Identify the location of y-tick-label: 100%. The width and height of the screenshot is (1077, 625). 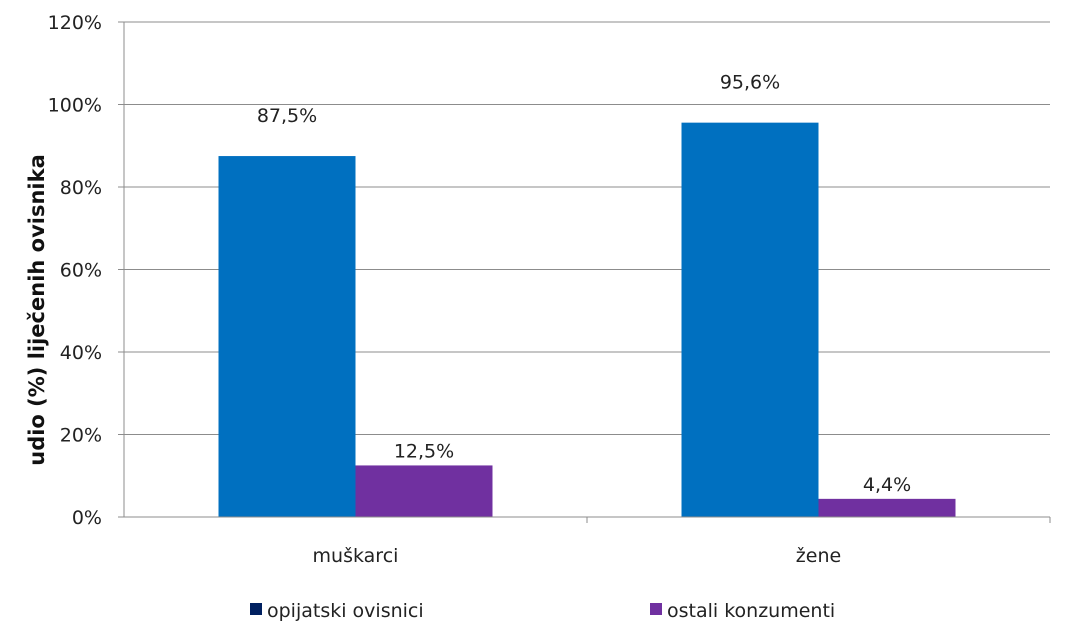
(75, 106).